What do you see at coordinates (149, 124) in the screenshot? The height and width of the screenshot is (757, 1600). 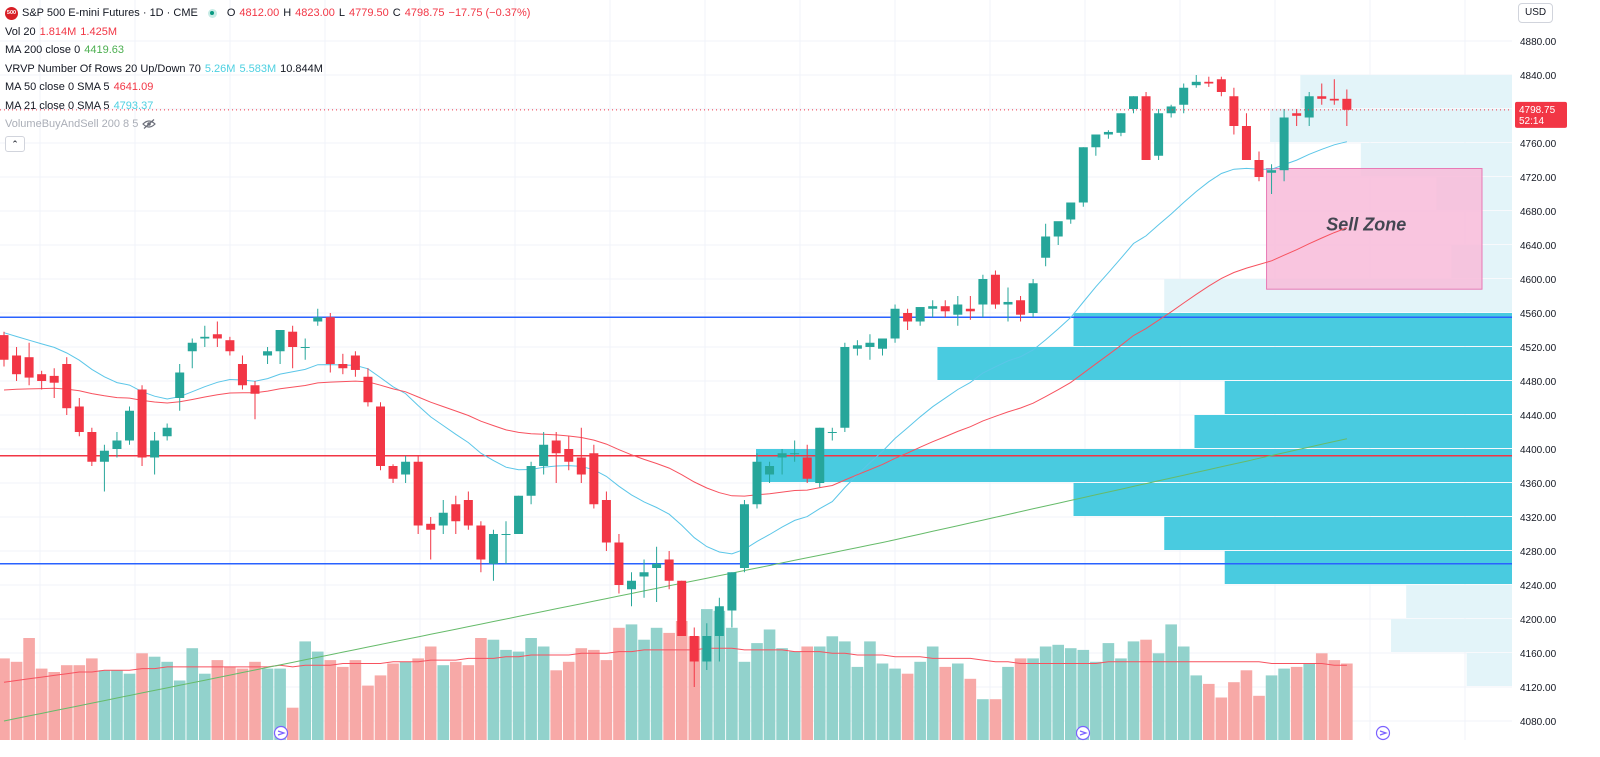 I see `hidden-eye-icon` at bounding box center [149, 124].